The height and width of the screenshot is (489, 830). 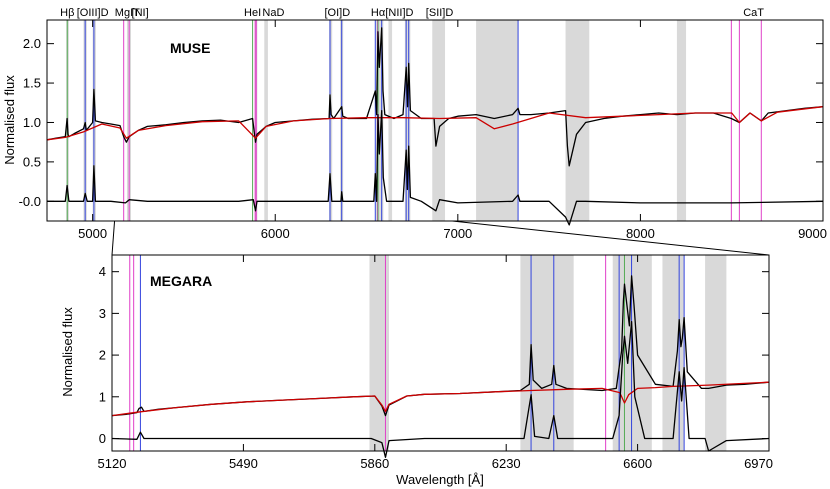 I want to click on megara-x-tick-label-0: 5120, so click(x=112, y=463).